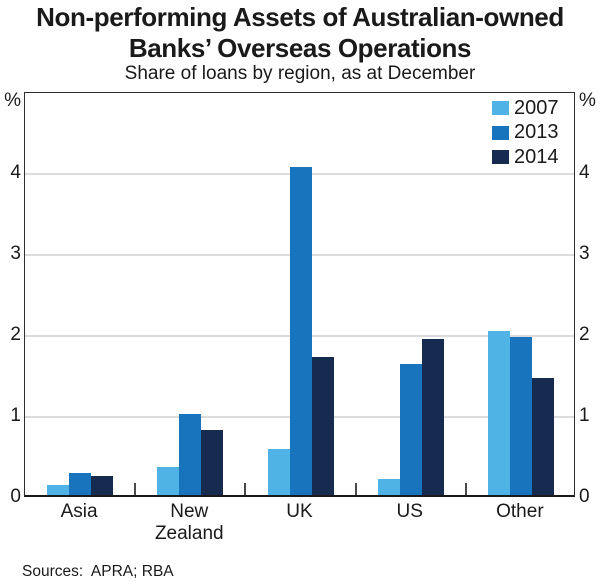 This screenshot has width=600, height=586. Describe the element at coordinates (102, 485) in the screenshot. I see `bar-asia-2014` at that location.